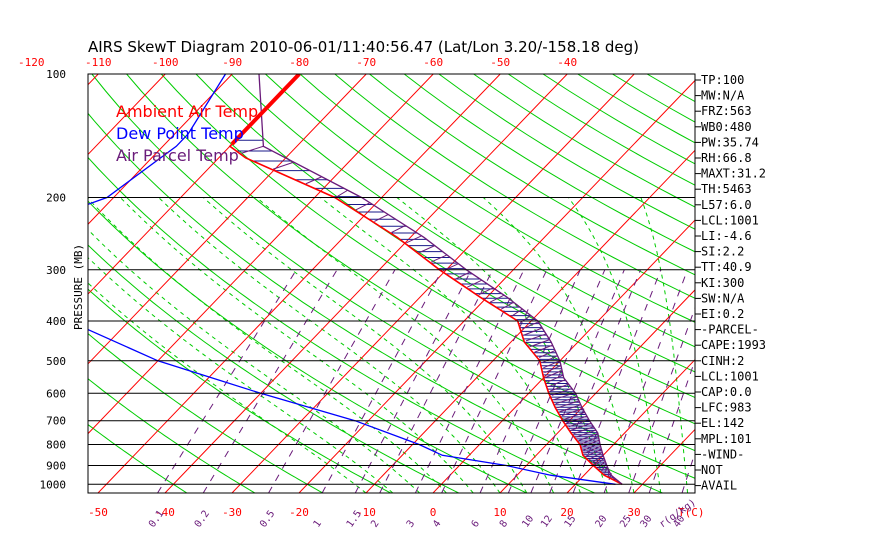 Image resolution: width=870 pixels, height=560 pixels. What do you see at coordinates (722, 361) in the screenshot?
I see `index-label: CINH:2` at bounding box center [722, 361].